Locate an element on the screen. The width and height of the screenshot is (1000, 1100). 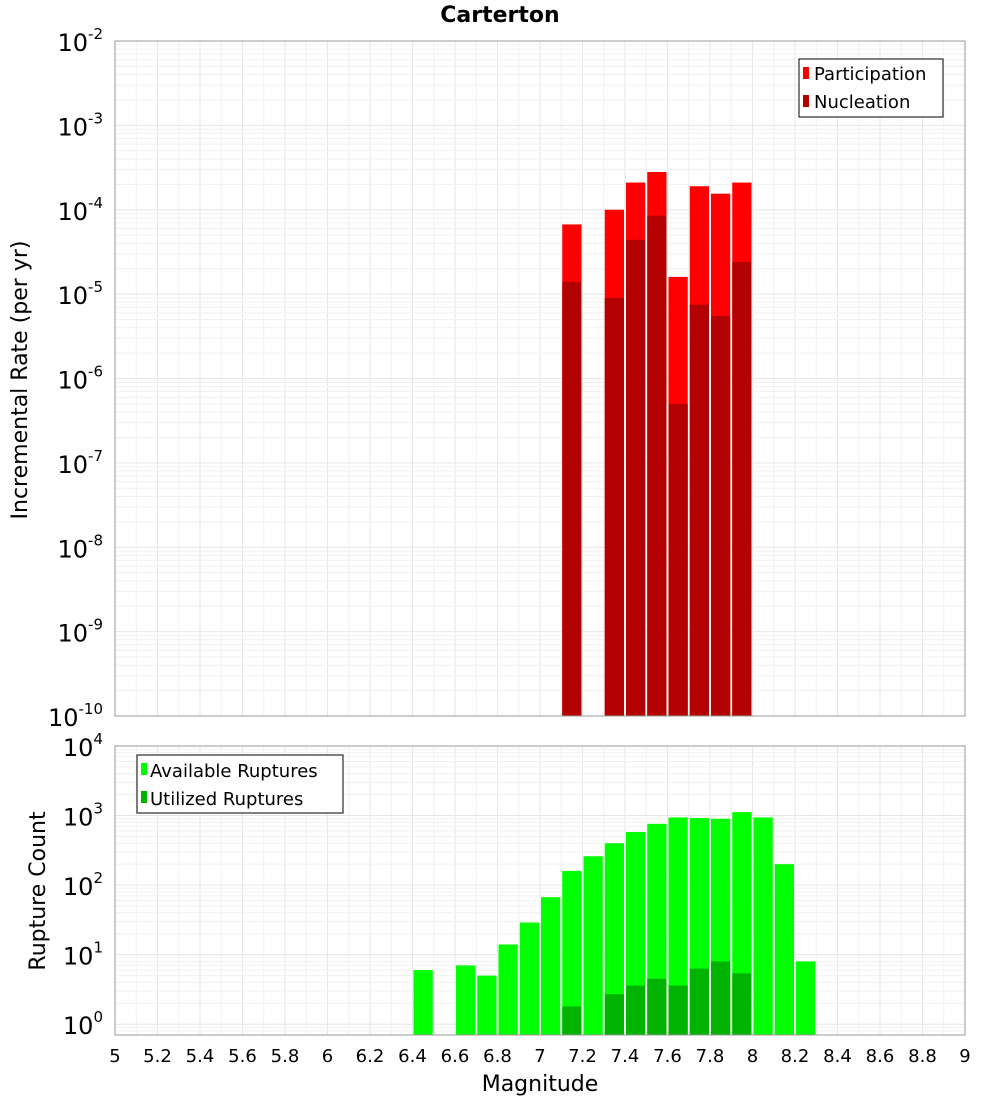
magnitude-tick-label: 5.6 is located at coordinates (242, 1056).